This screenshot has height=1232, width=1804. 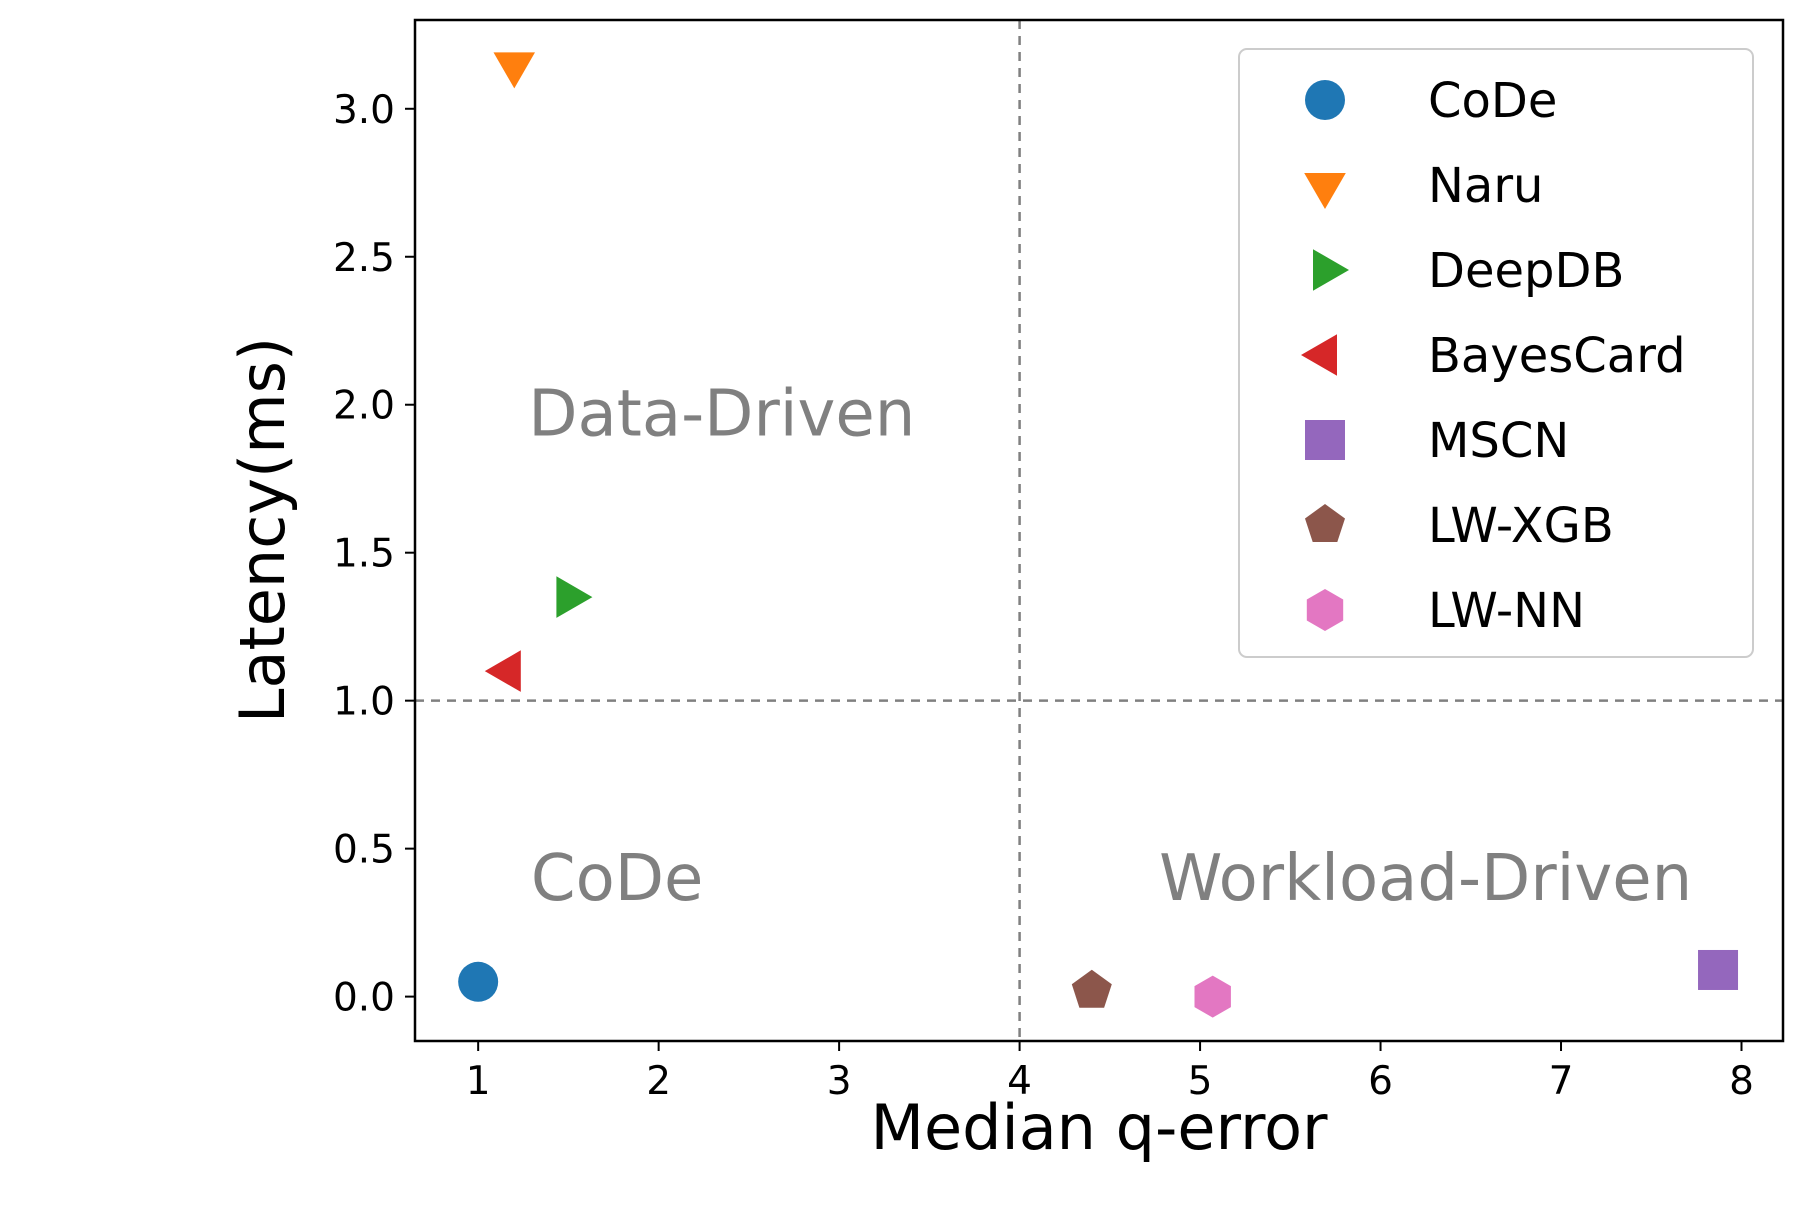 I want to click on data-point-lw-xgb, so click(x=1091, y=988).